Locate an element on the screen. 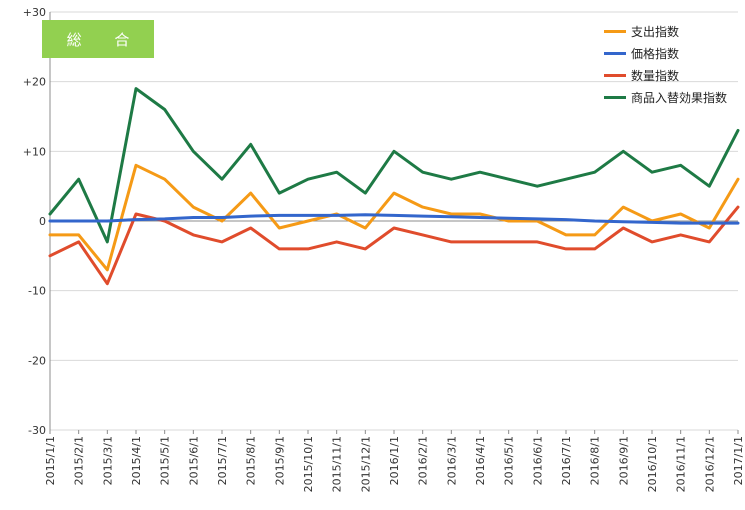 The image size is (745, 510). x-tick-label: 2015/7/1 is located at coordinates (222, 460).